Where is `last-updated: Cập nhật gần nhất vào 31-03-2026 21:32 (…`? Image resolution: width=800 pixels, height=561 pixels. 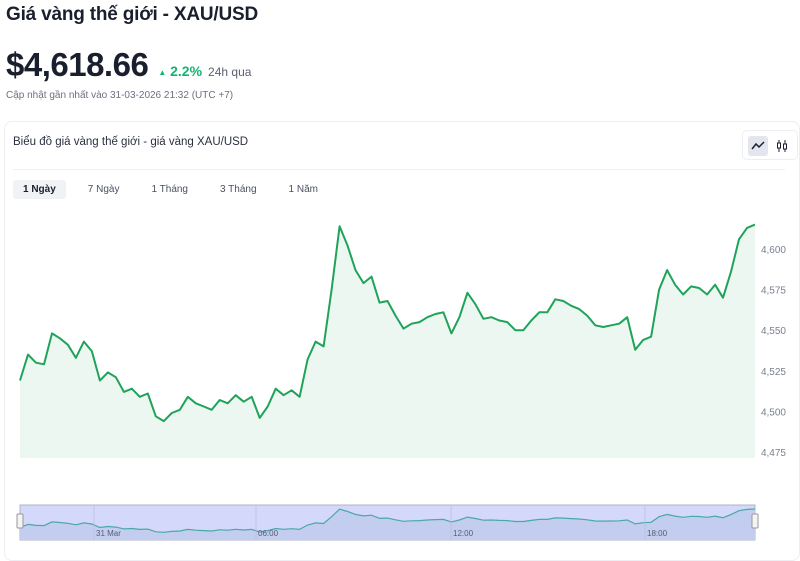
last-updated: Cập nhật gần nhất vào 31-03-2026 21:32 (… is located at coordinates (120, 95).